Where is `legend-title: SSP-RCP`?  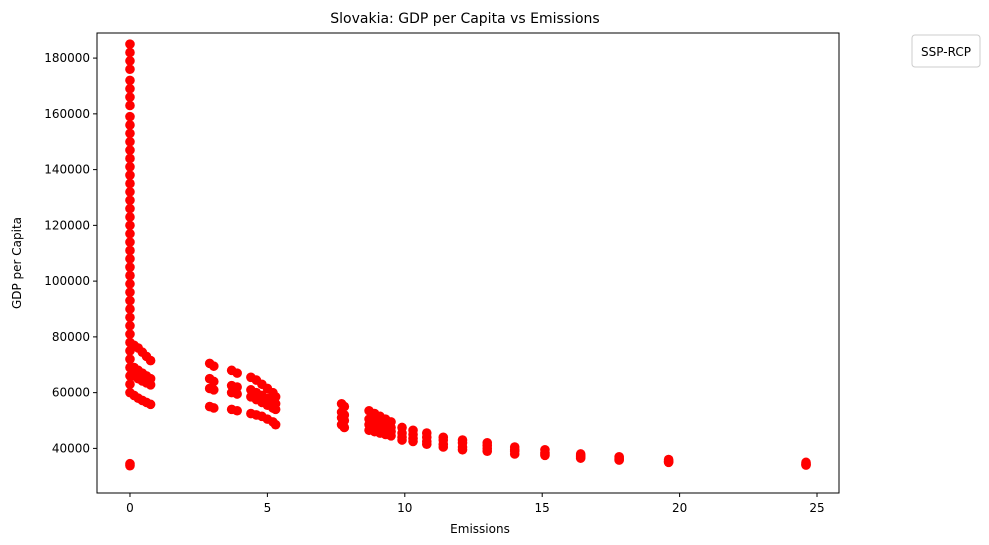 legend-title: SSP-RCP is located at coordinates (946, 52).